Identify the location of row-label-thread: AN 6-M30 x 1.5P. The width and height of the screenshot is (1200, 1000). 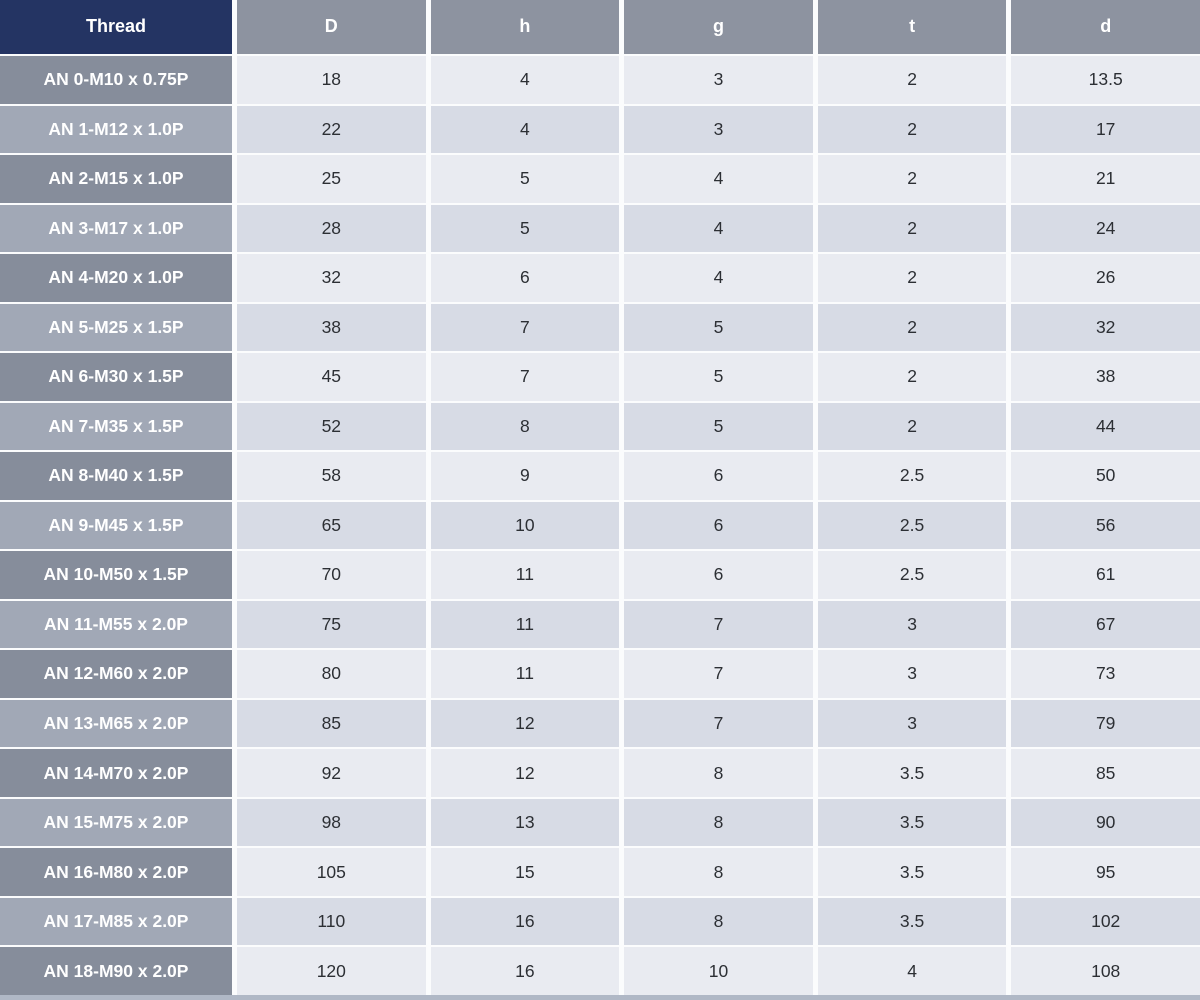
(116, 377).